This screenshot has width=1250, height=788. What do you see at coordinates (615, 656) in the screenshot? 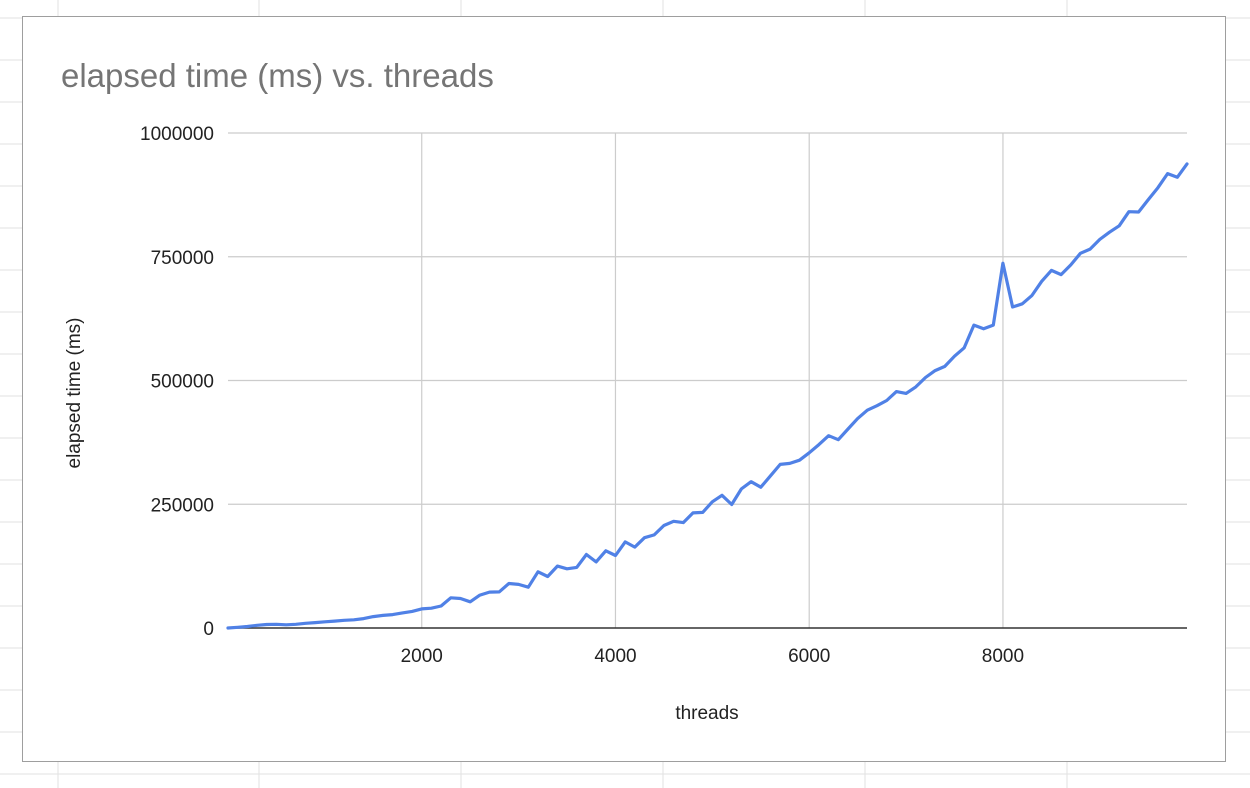
I see `x-tick-label: 4000` at bounding box center [615, 656].